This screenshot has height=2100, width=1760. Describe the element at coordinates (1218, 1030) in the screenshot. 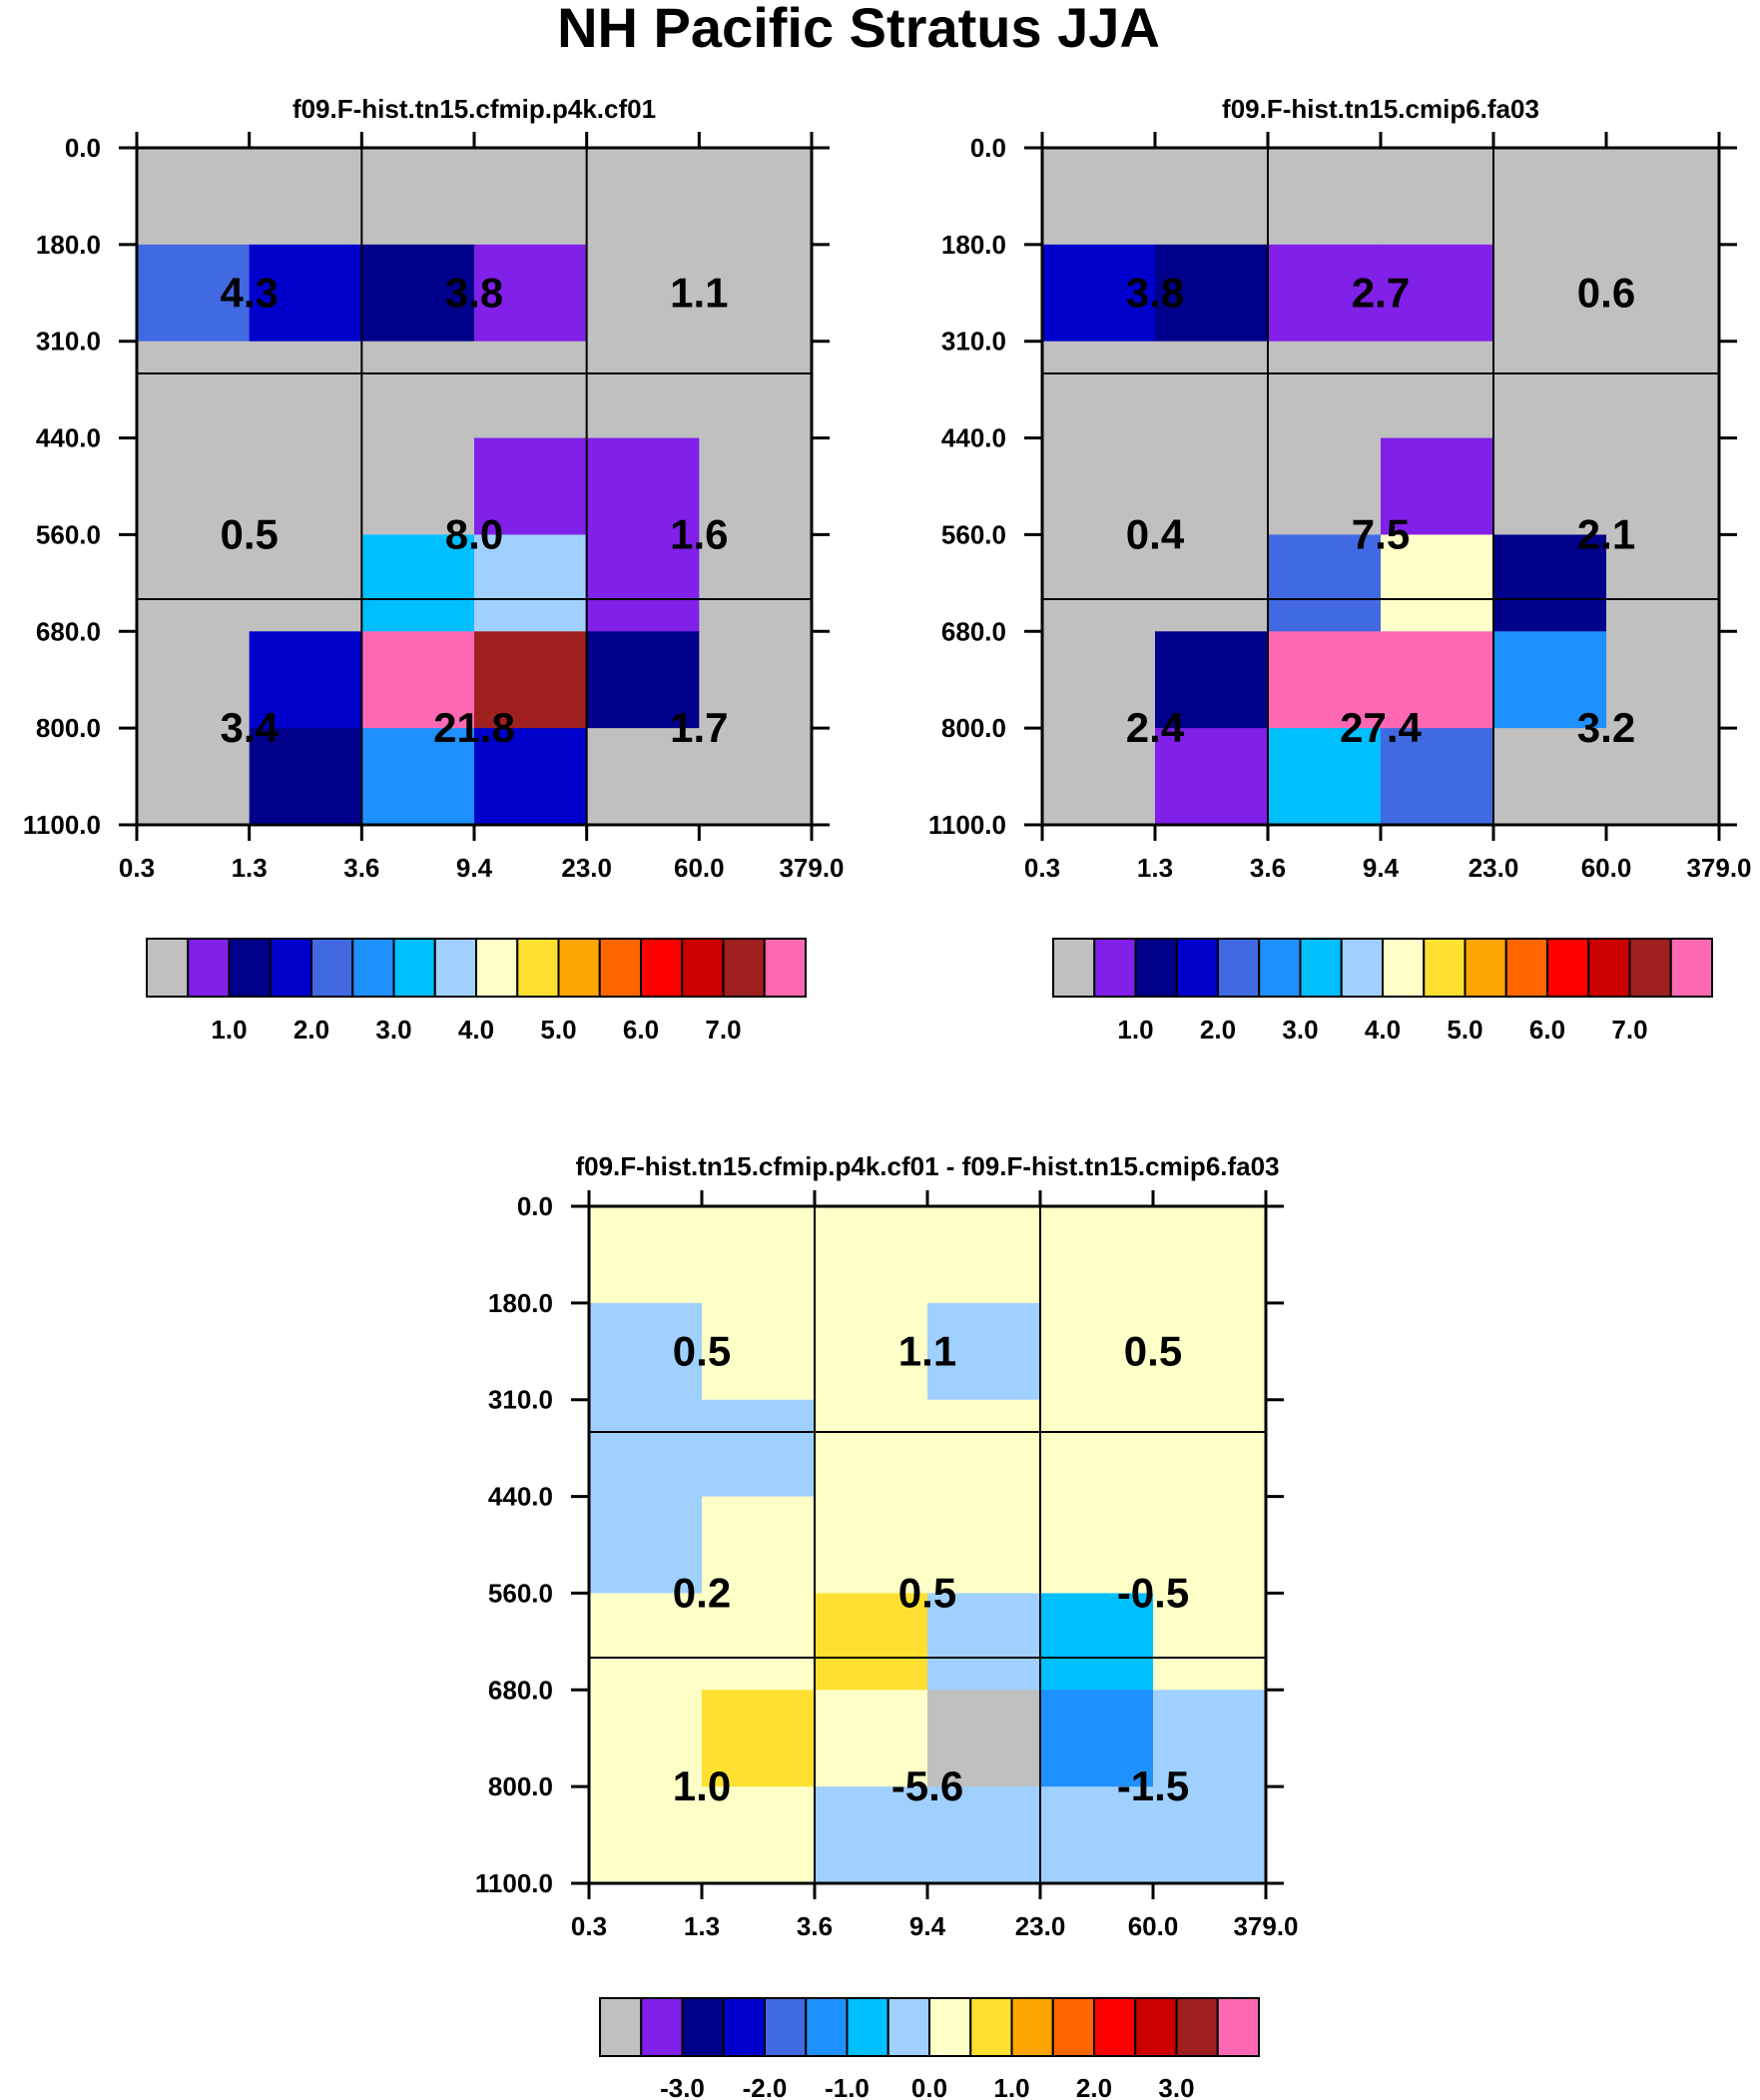

I see `colorbar-label: 2.0` at that location.